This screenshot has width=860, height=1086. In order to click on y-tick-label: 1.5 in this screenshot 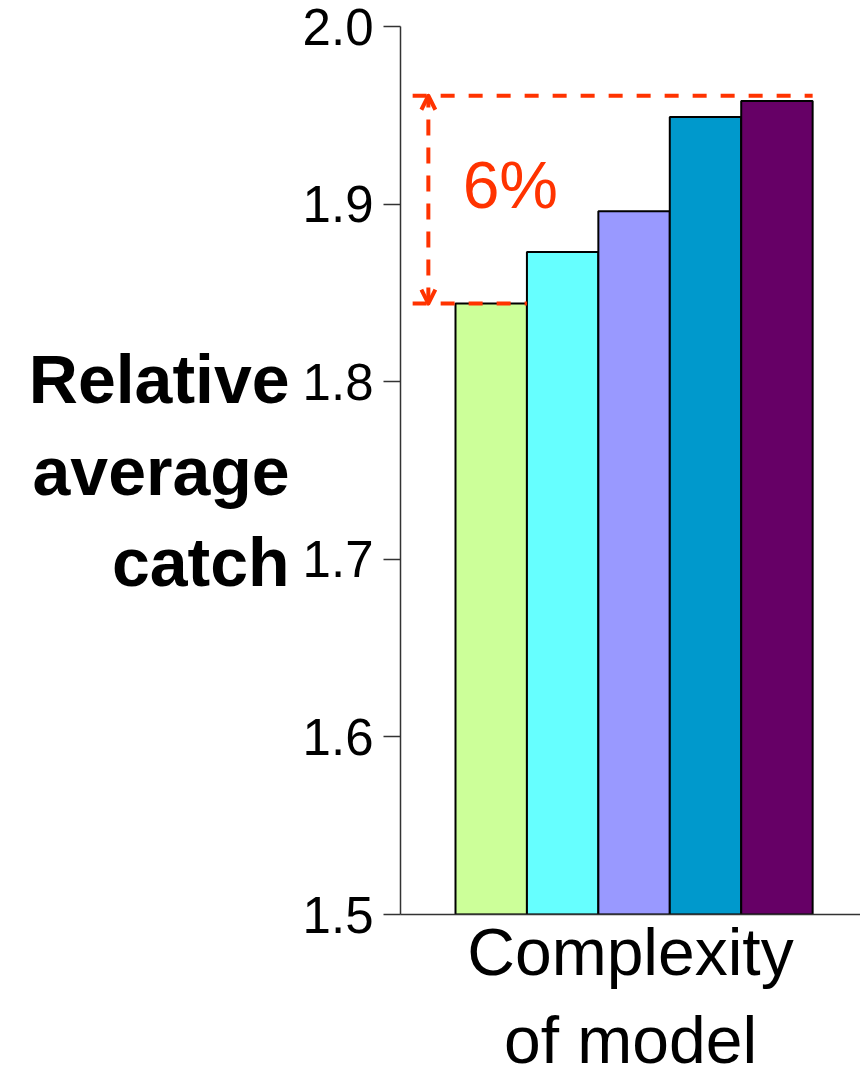, I will do `click(338, 915)`.